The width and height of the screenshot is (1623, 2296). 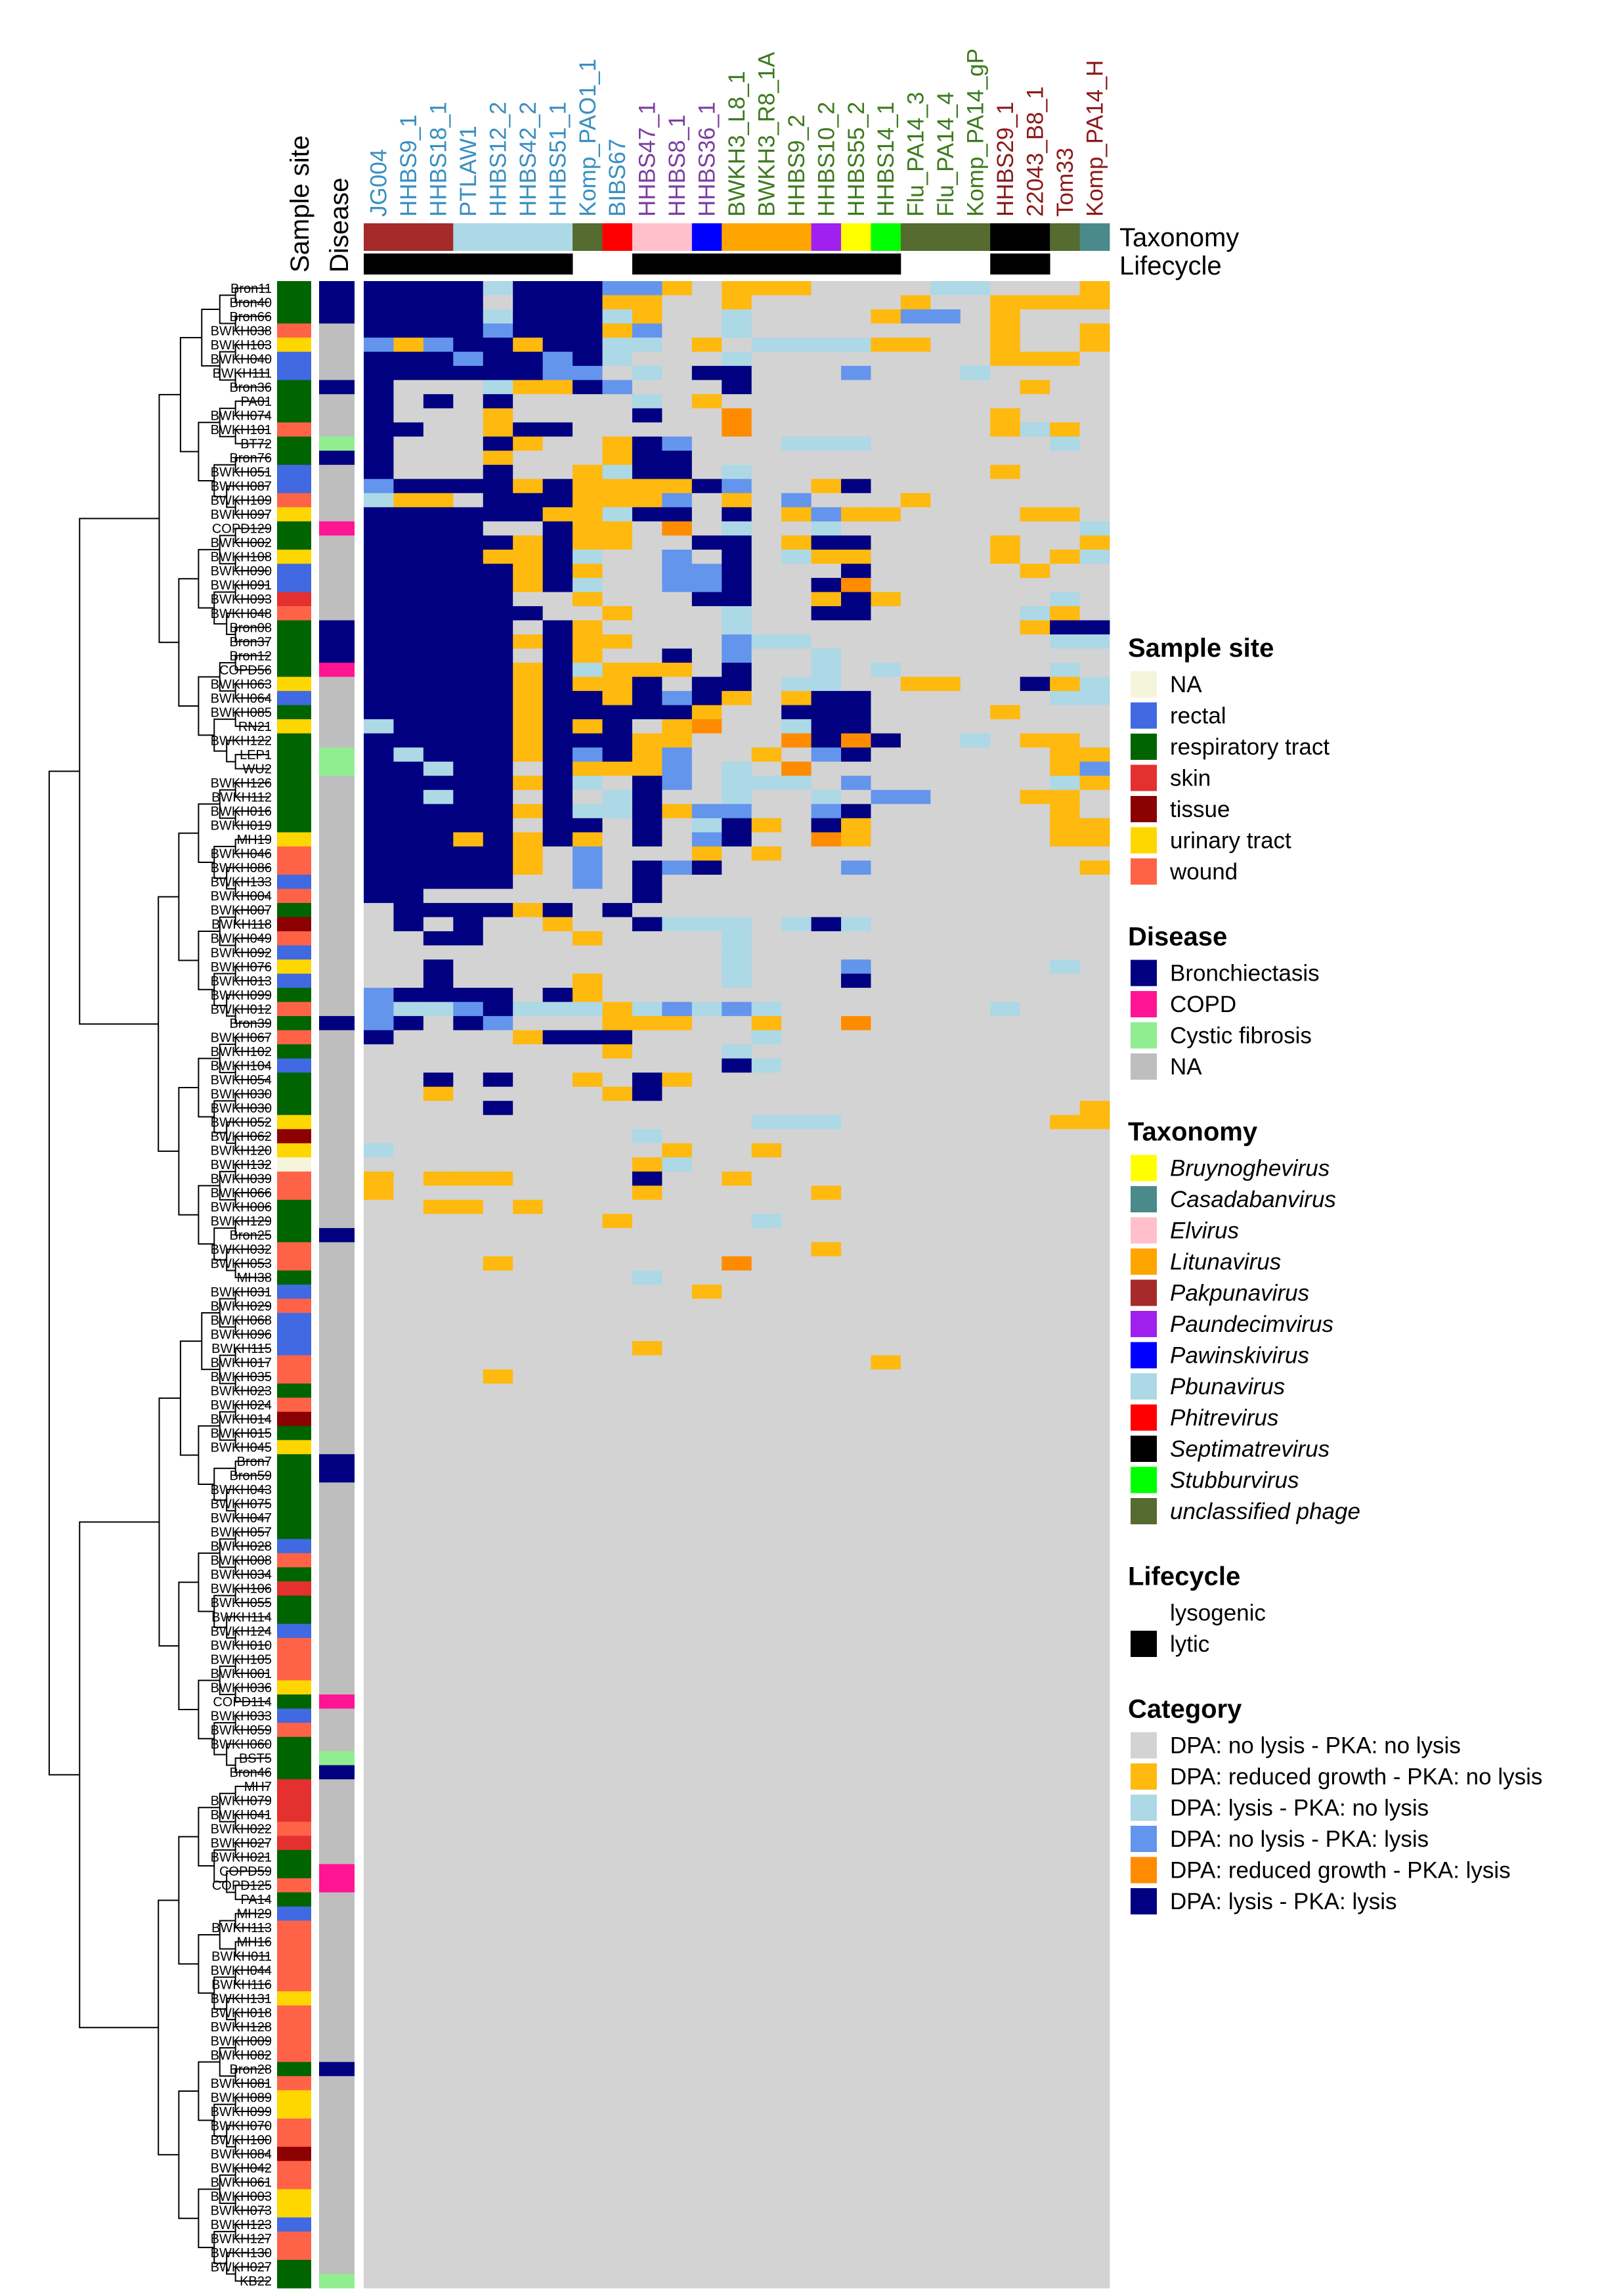 I want to click on legend-label: NA, so click(x=1186, y=684).